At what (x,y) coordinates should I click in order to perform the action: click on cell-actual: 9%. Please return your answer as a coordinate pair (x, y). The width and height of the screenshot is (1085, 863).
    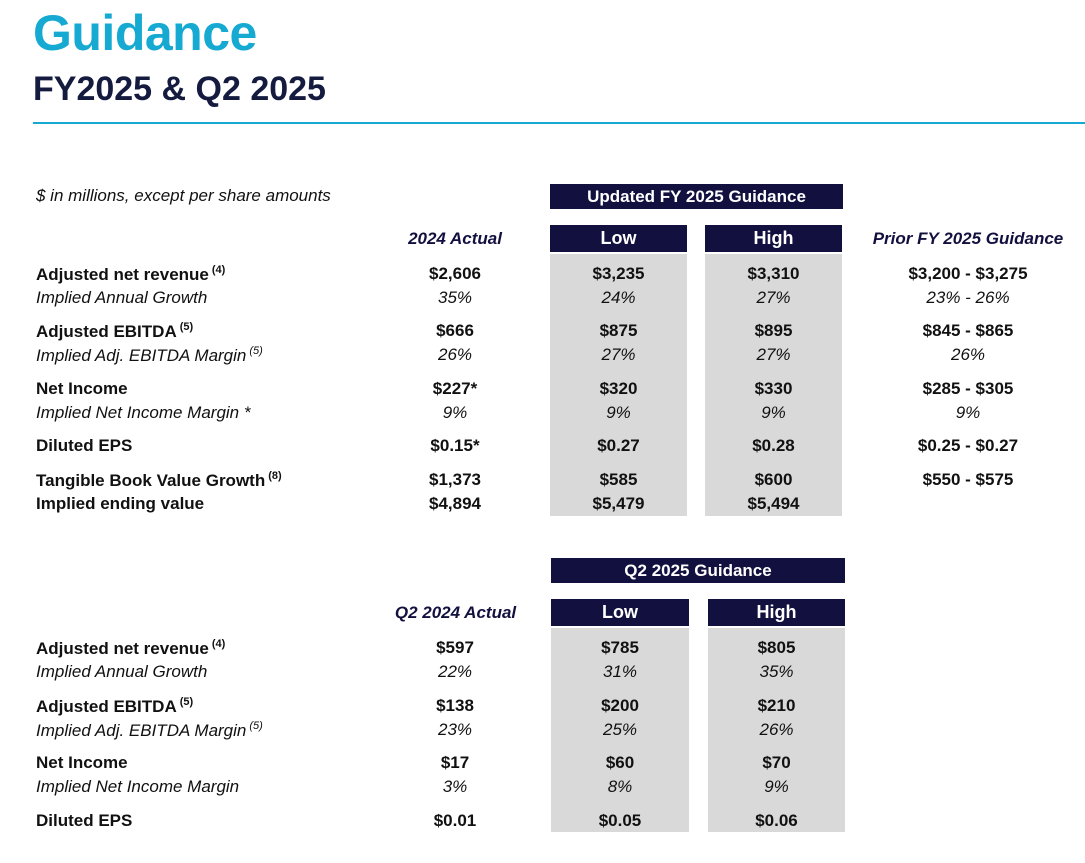
    Looking at the image, I should click on (455, 412).